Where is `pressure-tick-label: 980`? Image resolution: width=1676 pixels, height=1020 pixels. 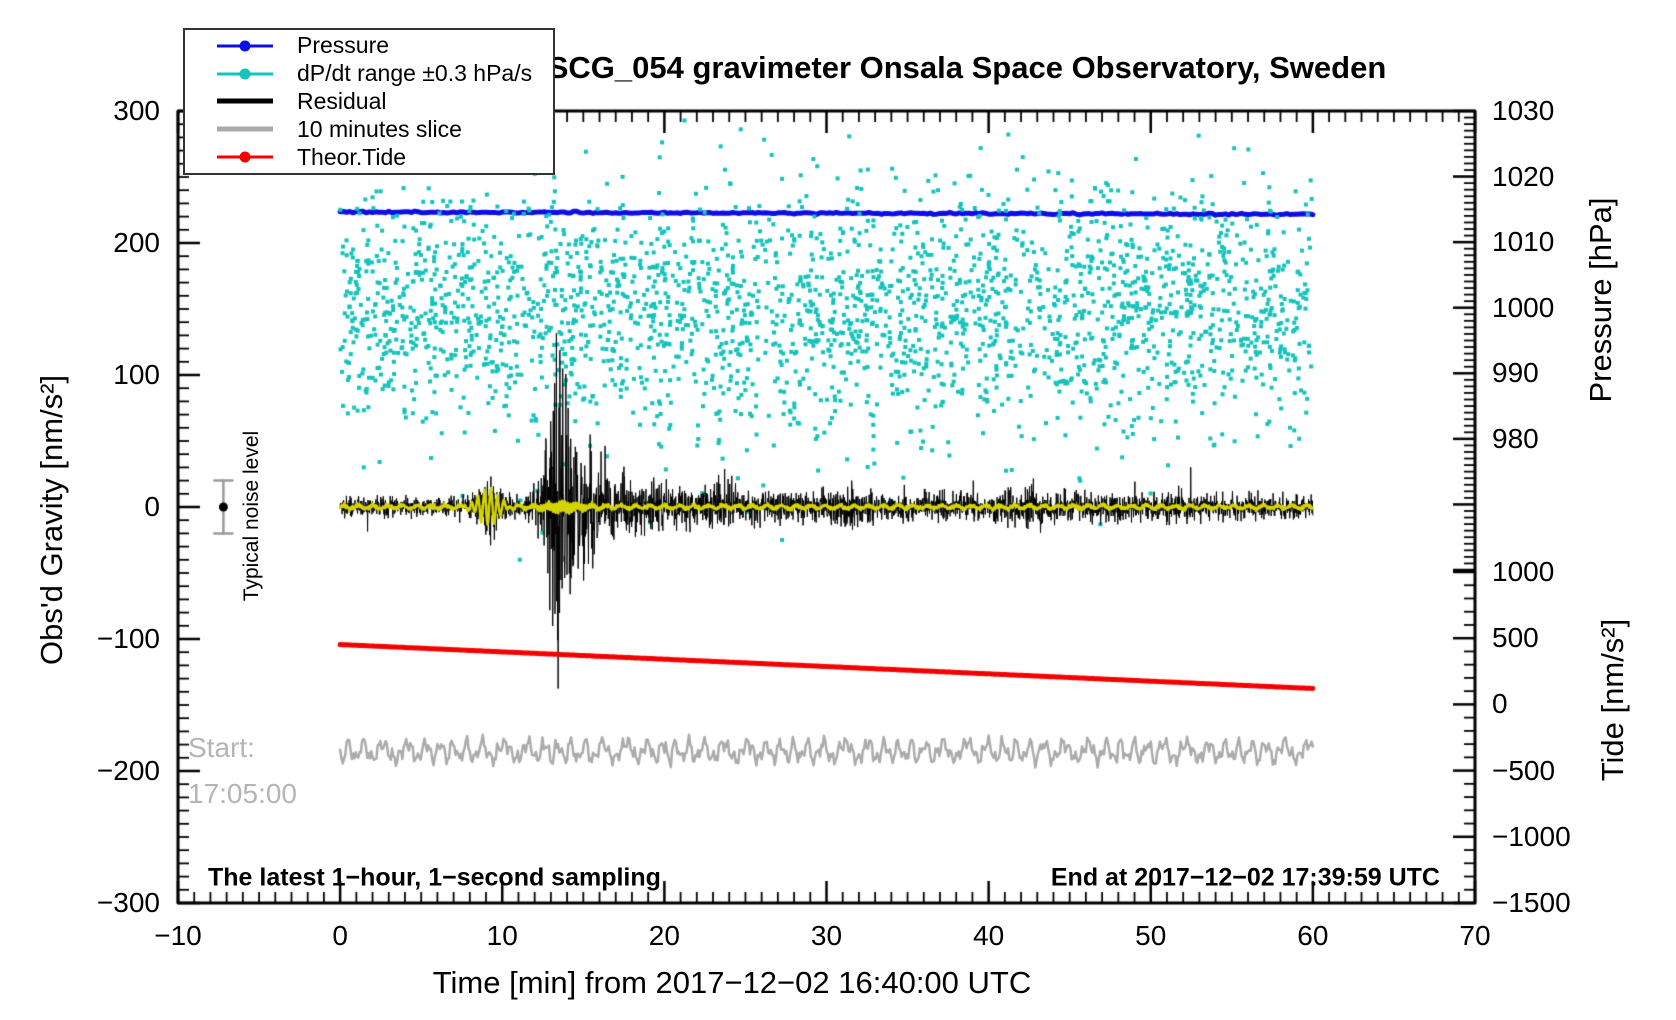
pressure-tick-label: 980 is located at coordinates (1515, 438).